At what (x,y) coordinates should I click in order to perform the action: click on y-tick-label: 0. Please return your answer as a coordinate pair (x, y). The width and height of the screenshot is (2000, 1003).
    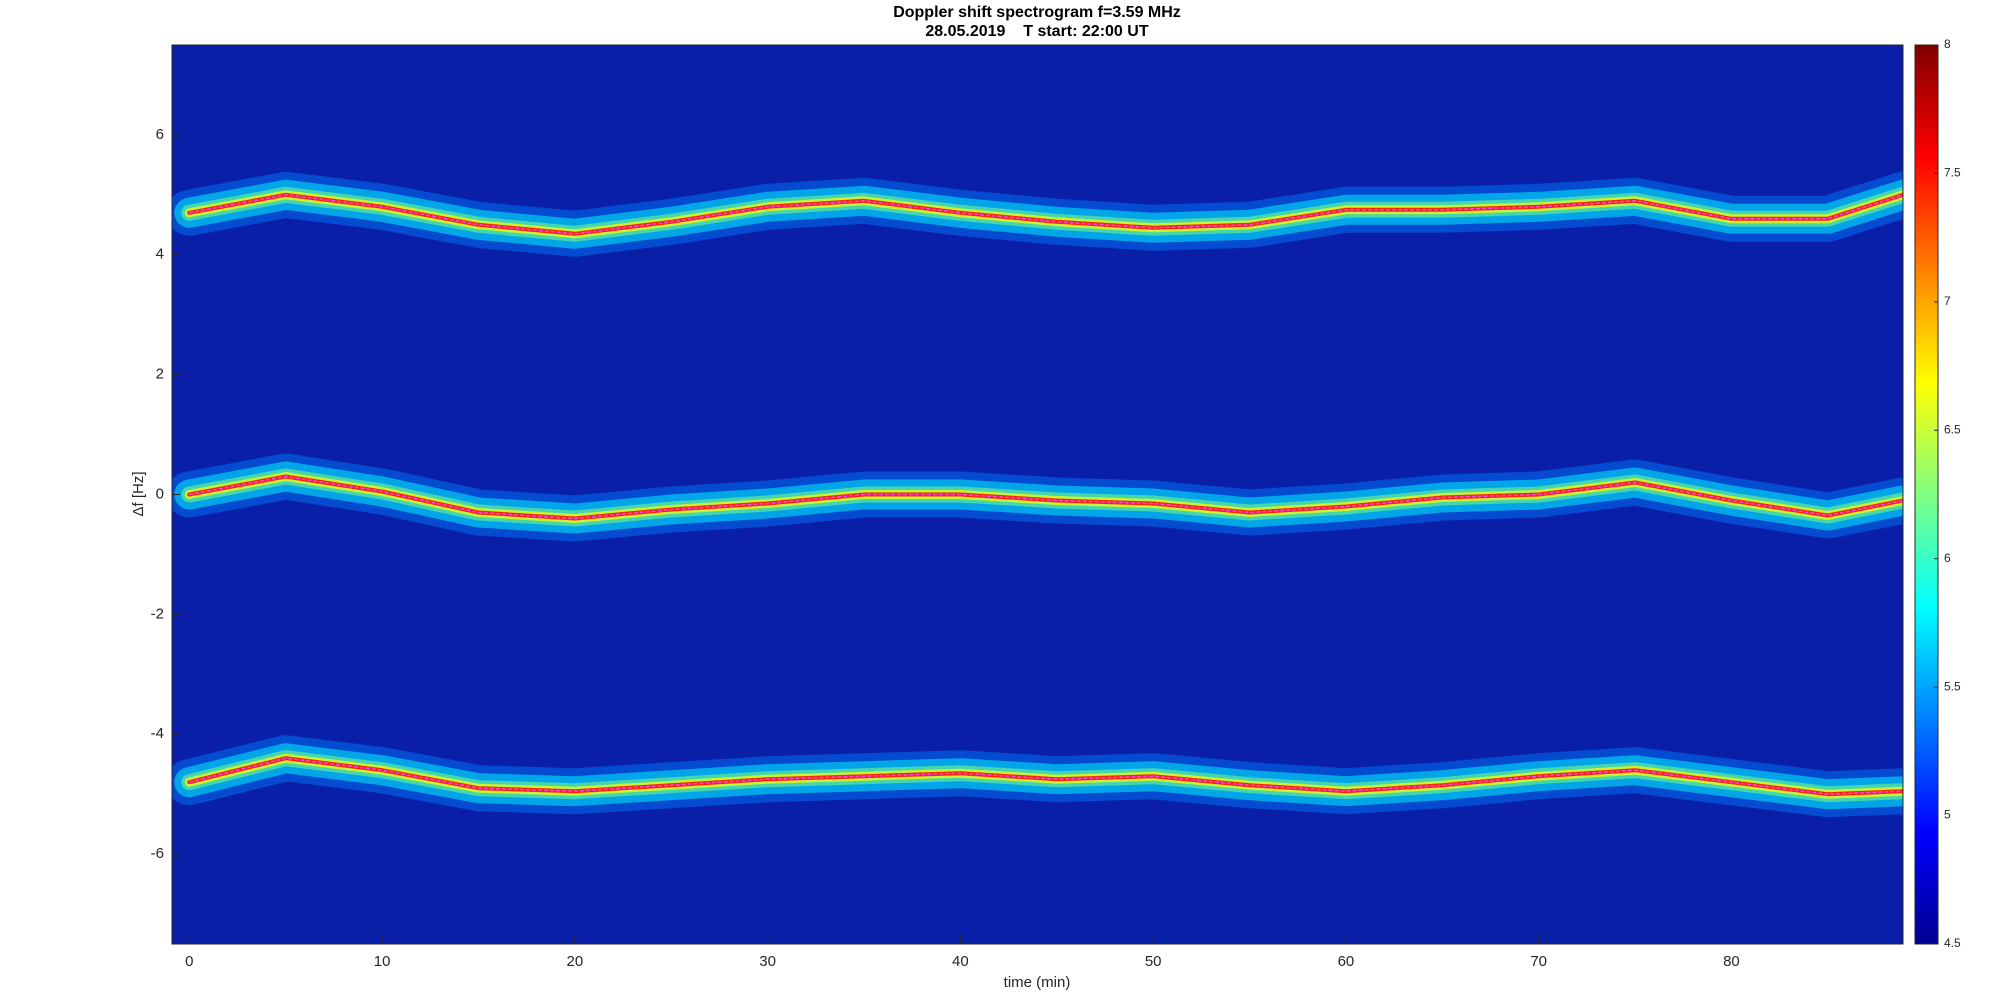
    Looking at the image, I should click on (160, 493).